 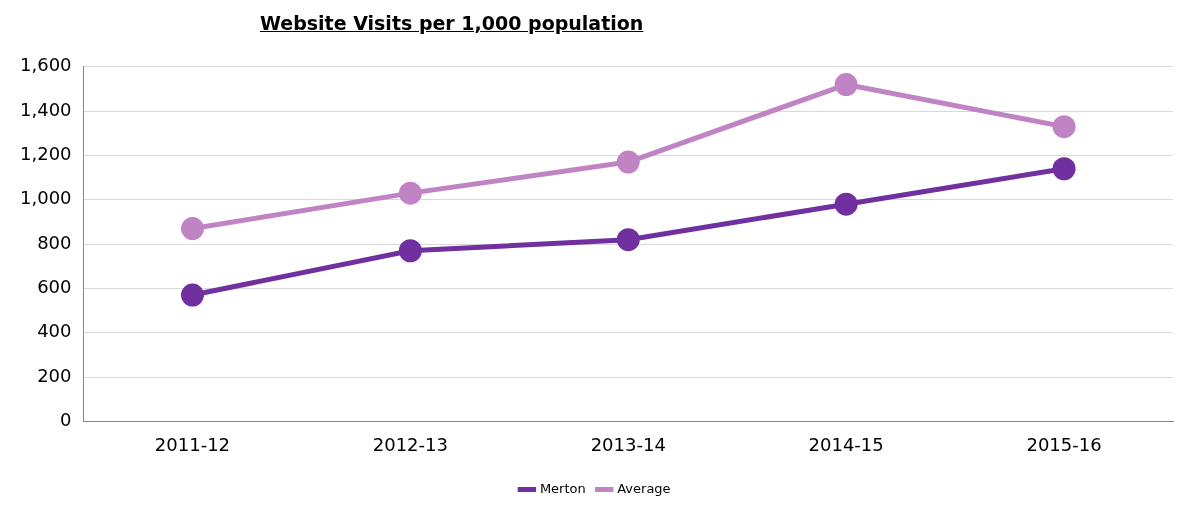 I want to click on y-tick-label: 200, so click(x=54, y=375).